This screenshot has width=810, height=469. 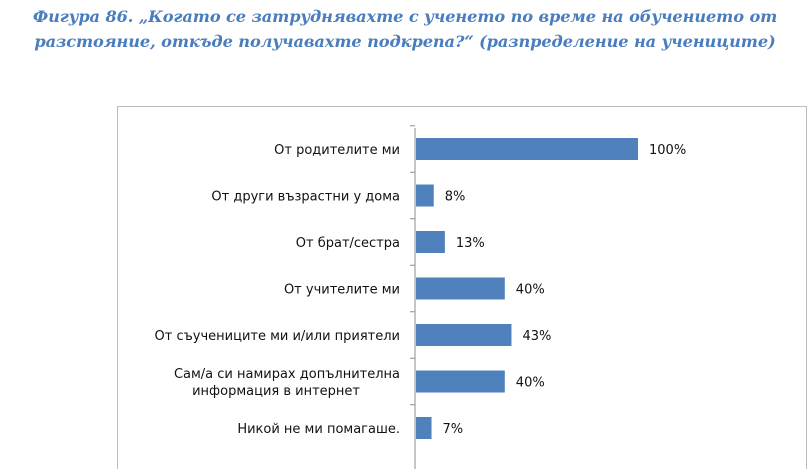 I want to click on value-label-2: 8%, so click(x=455, y=197).